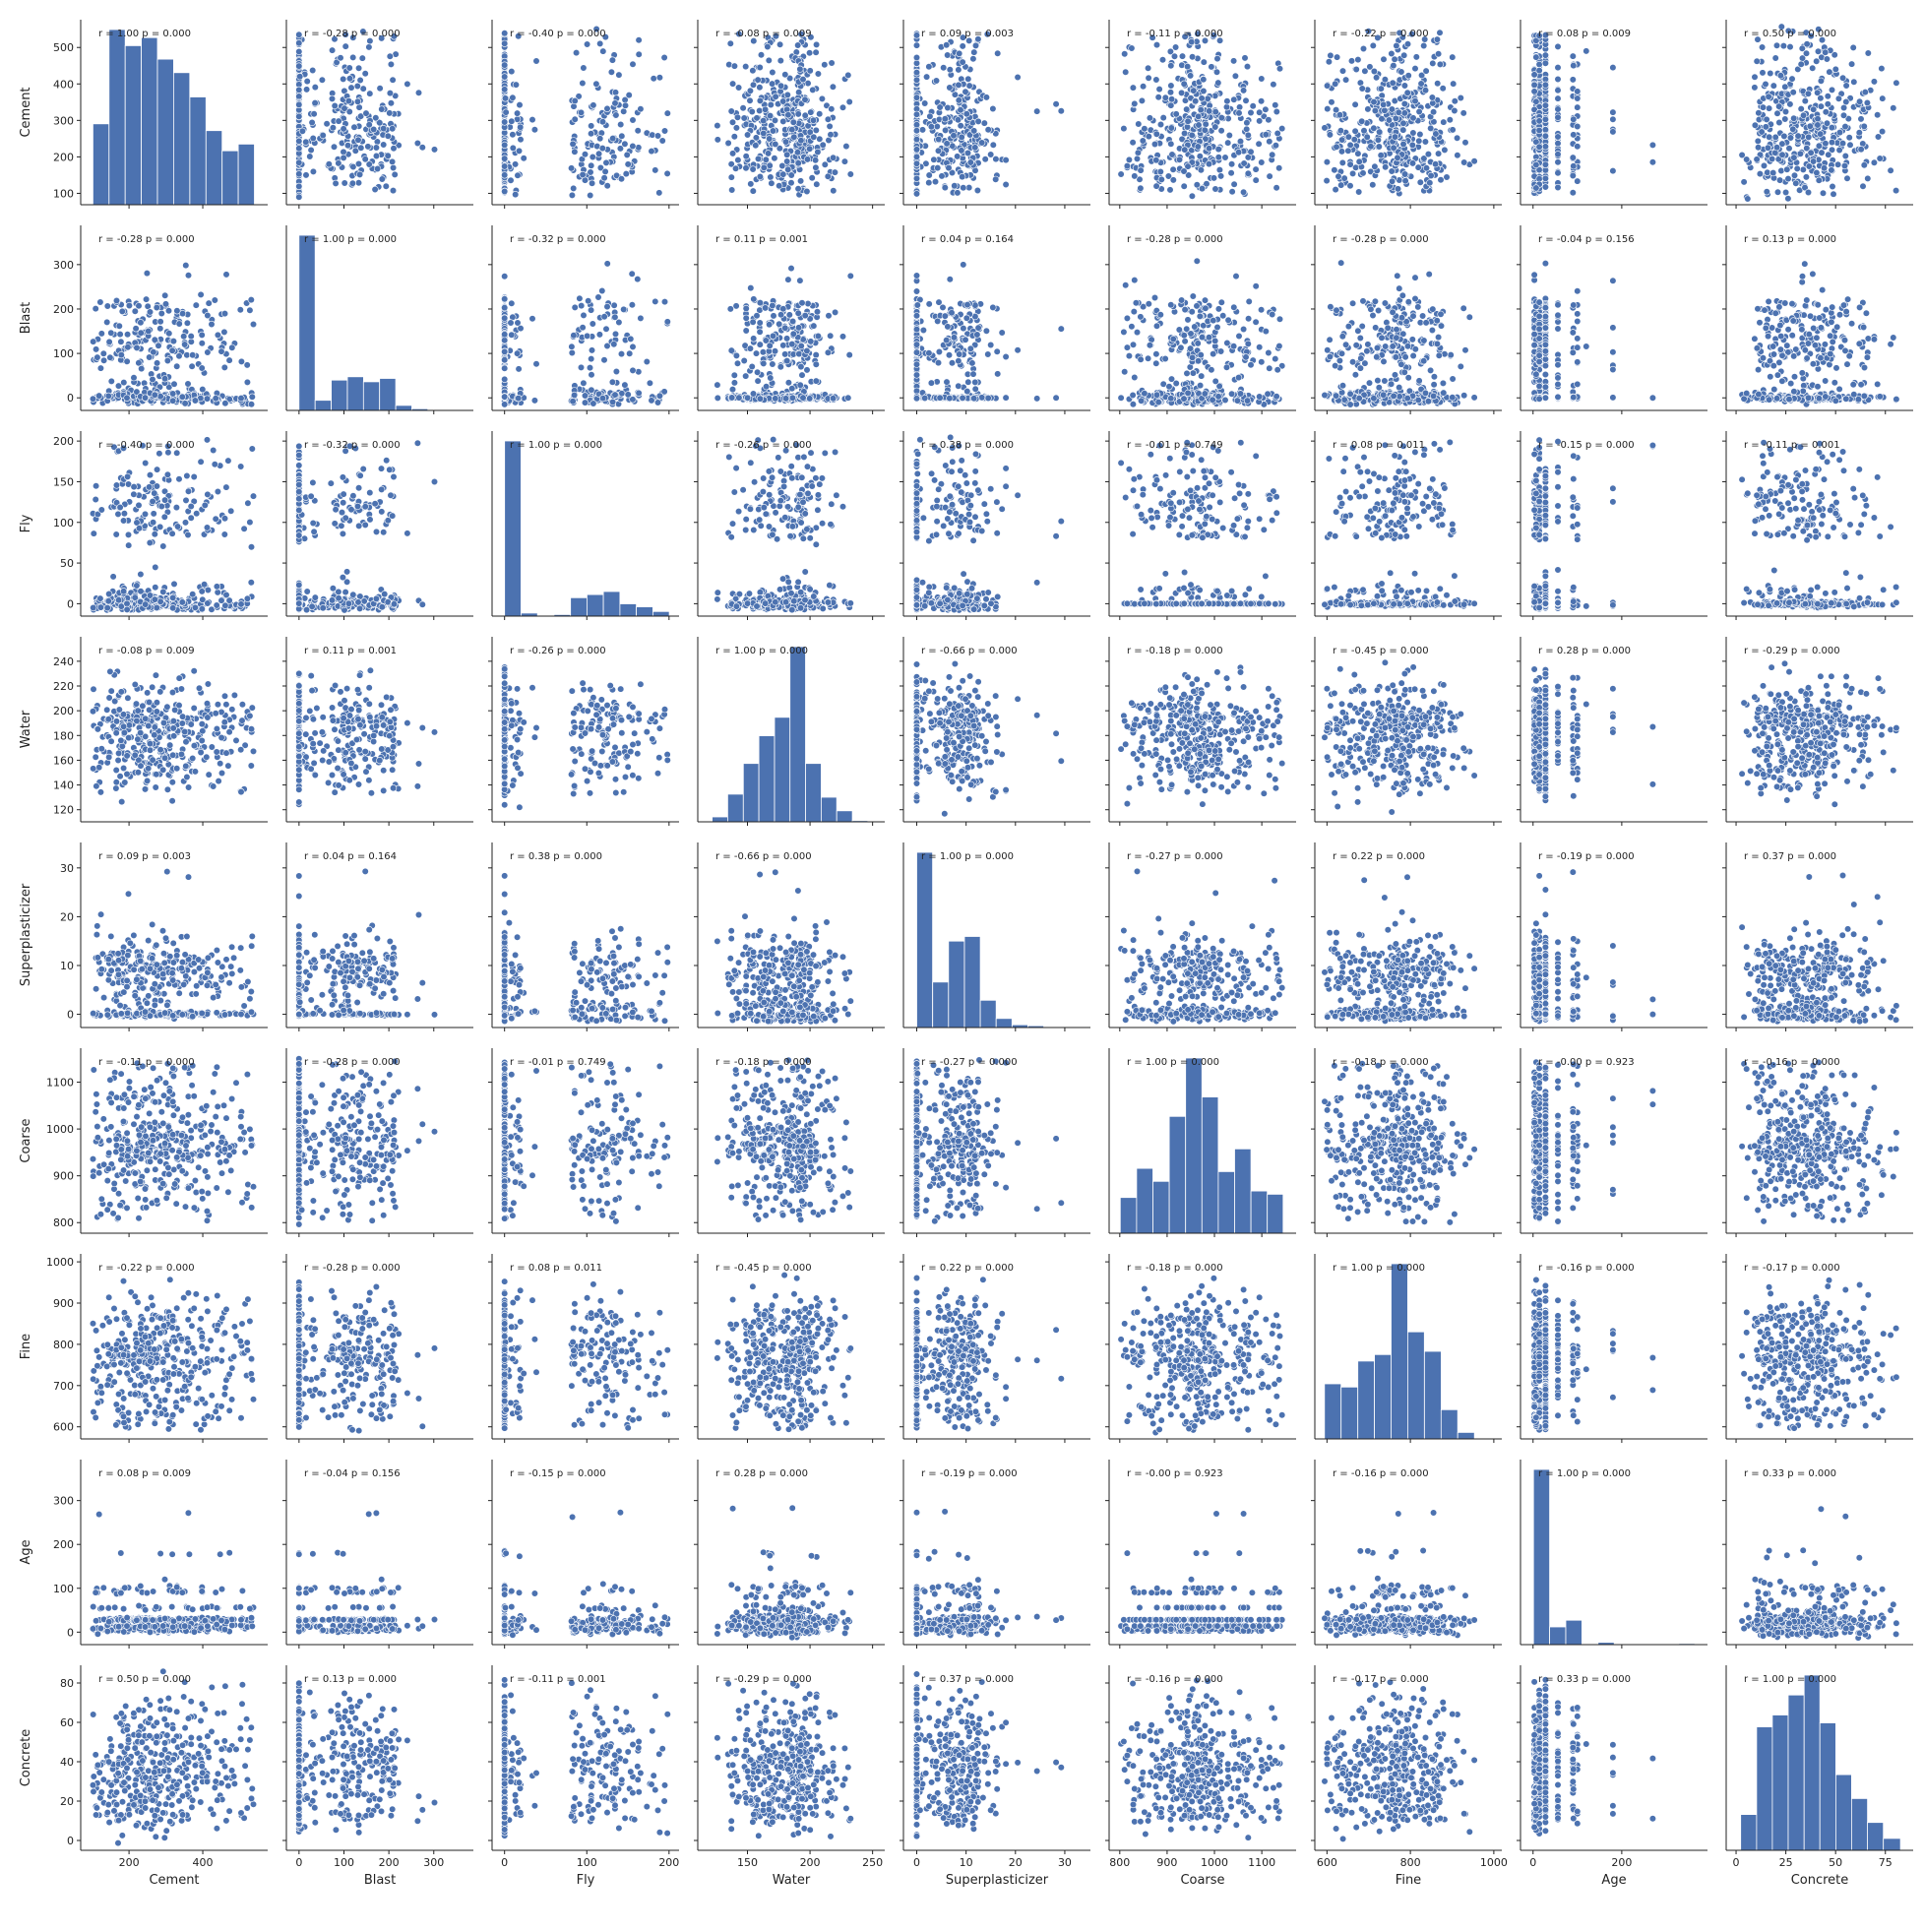 The image size is (1924, 1932). What do you see at coordinates (583, 114) in the screenshot?
I see `panel-cement-vs-fly: r = -0.40 p = 0.000` at bounding box center [583, 114].